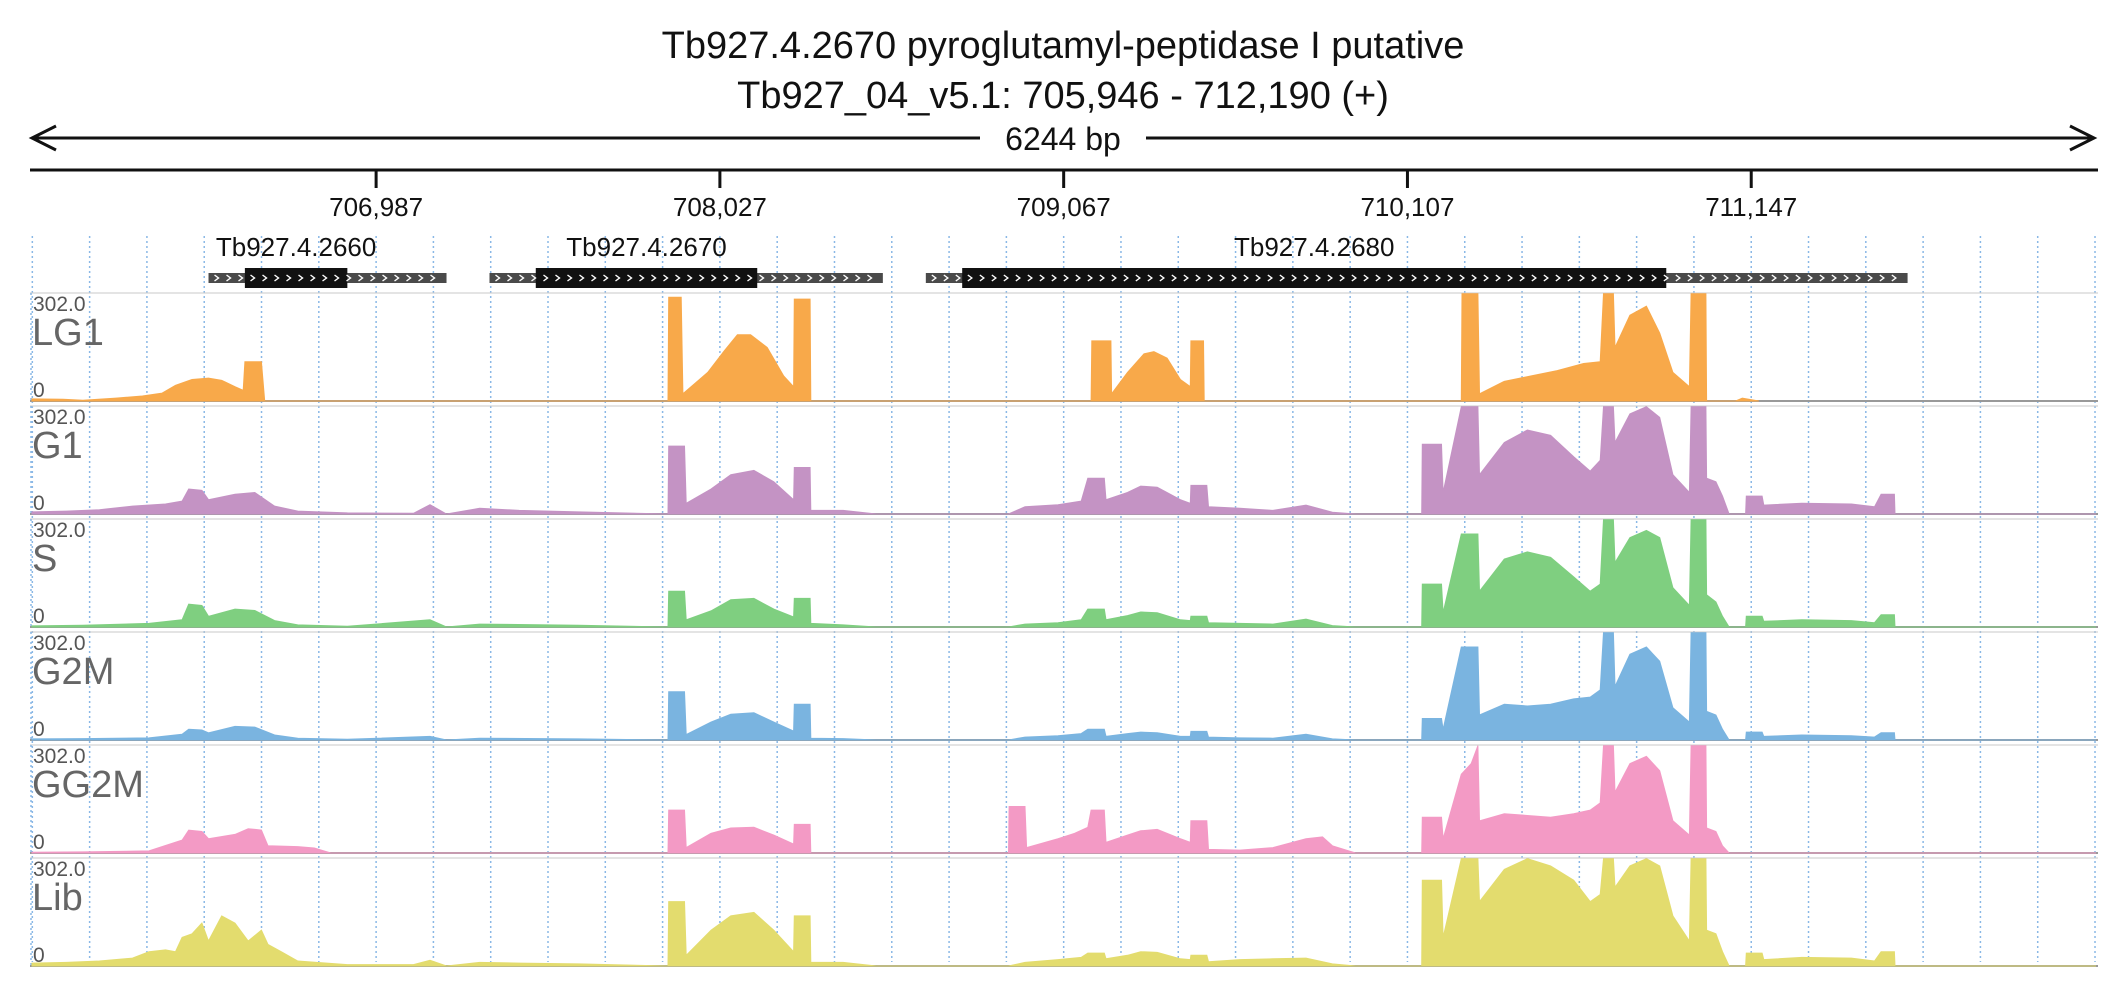 The image size is (2126, 1000). I want to click on track-name: S, so click(44, 559).